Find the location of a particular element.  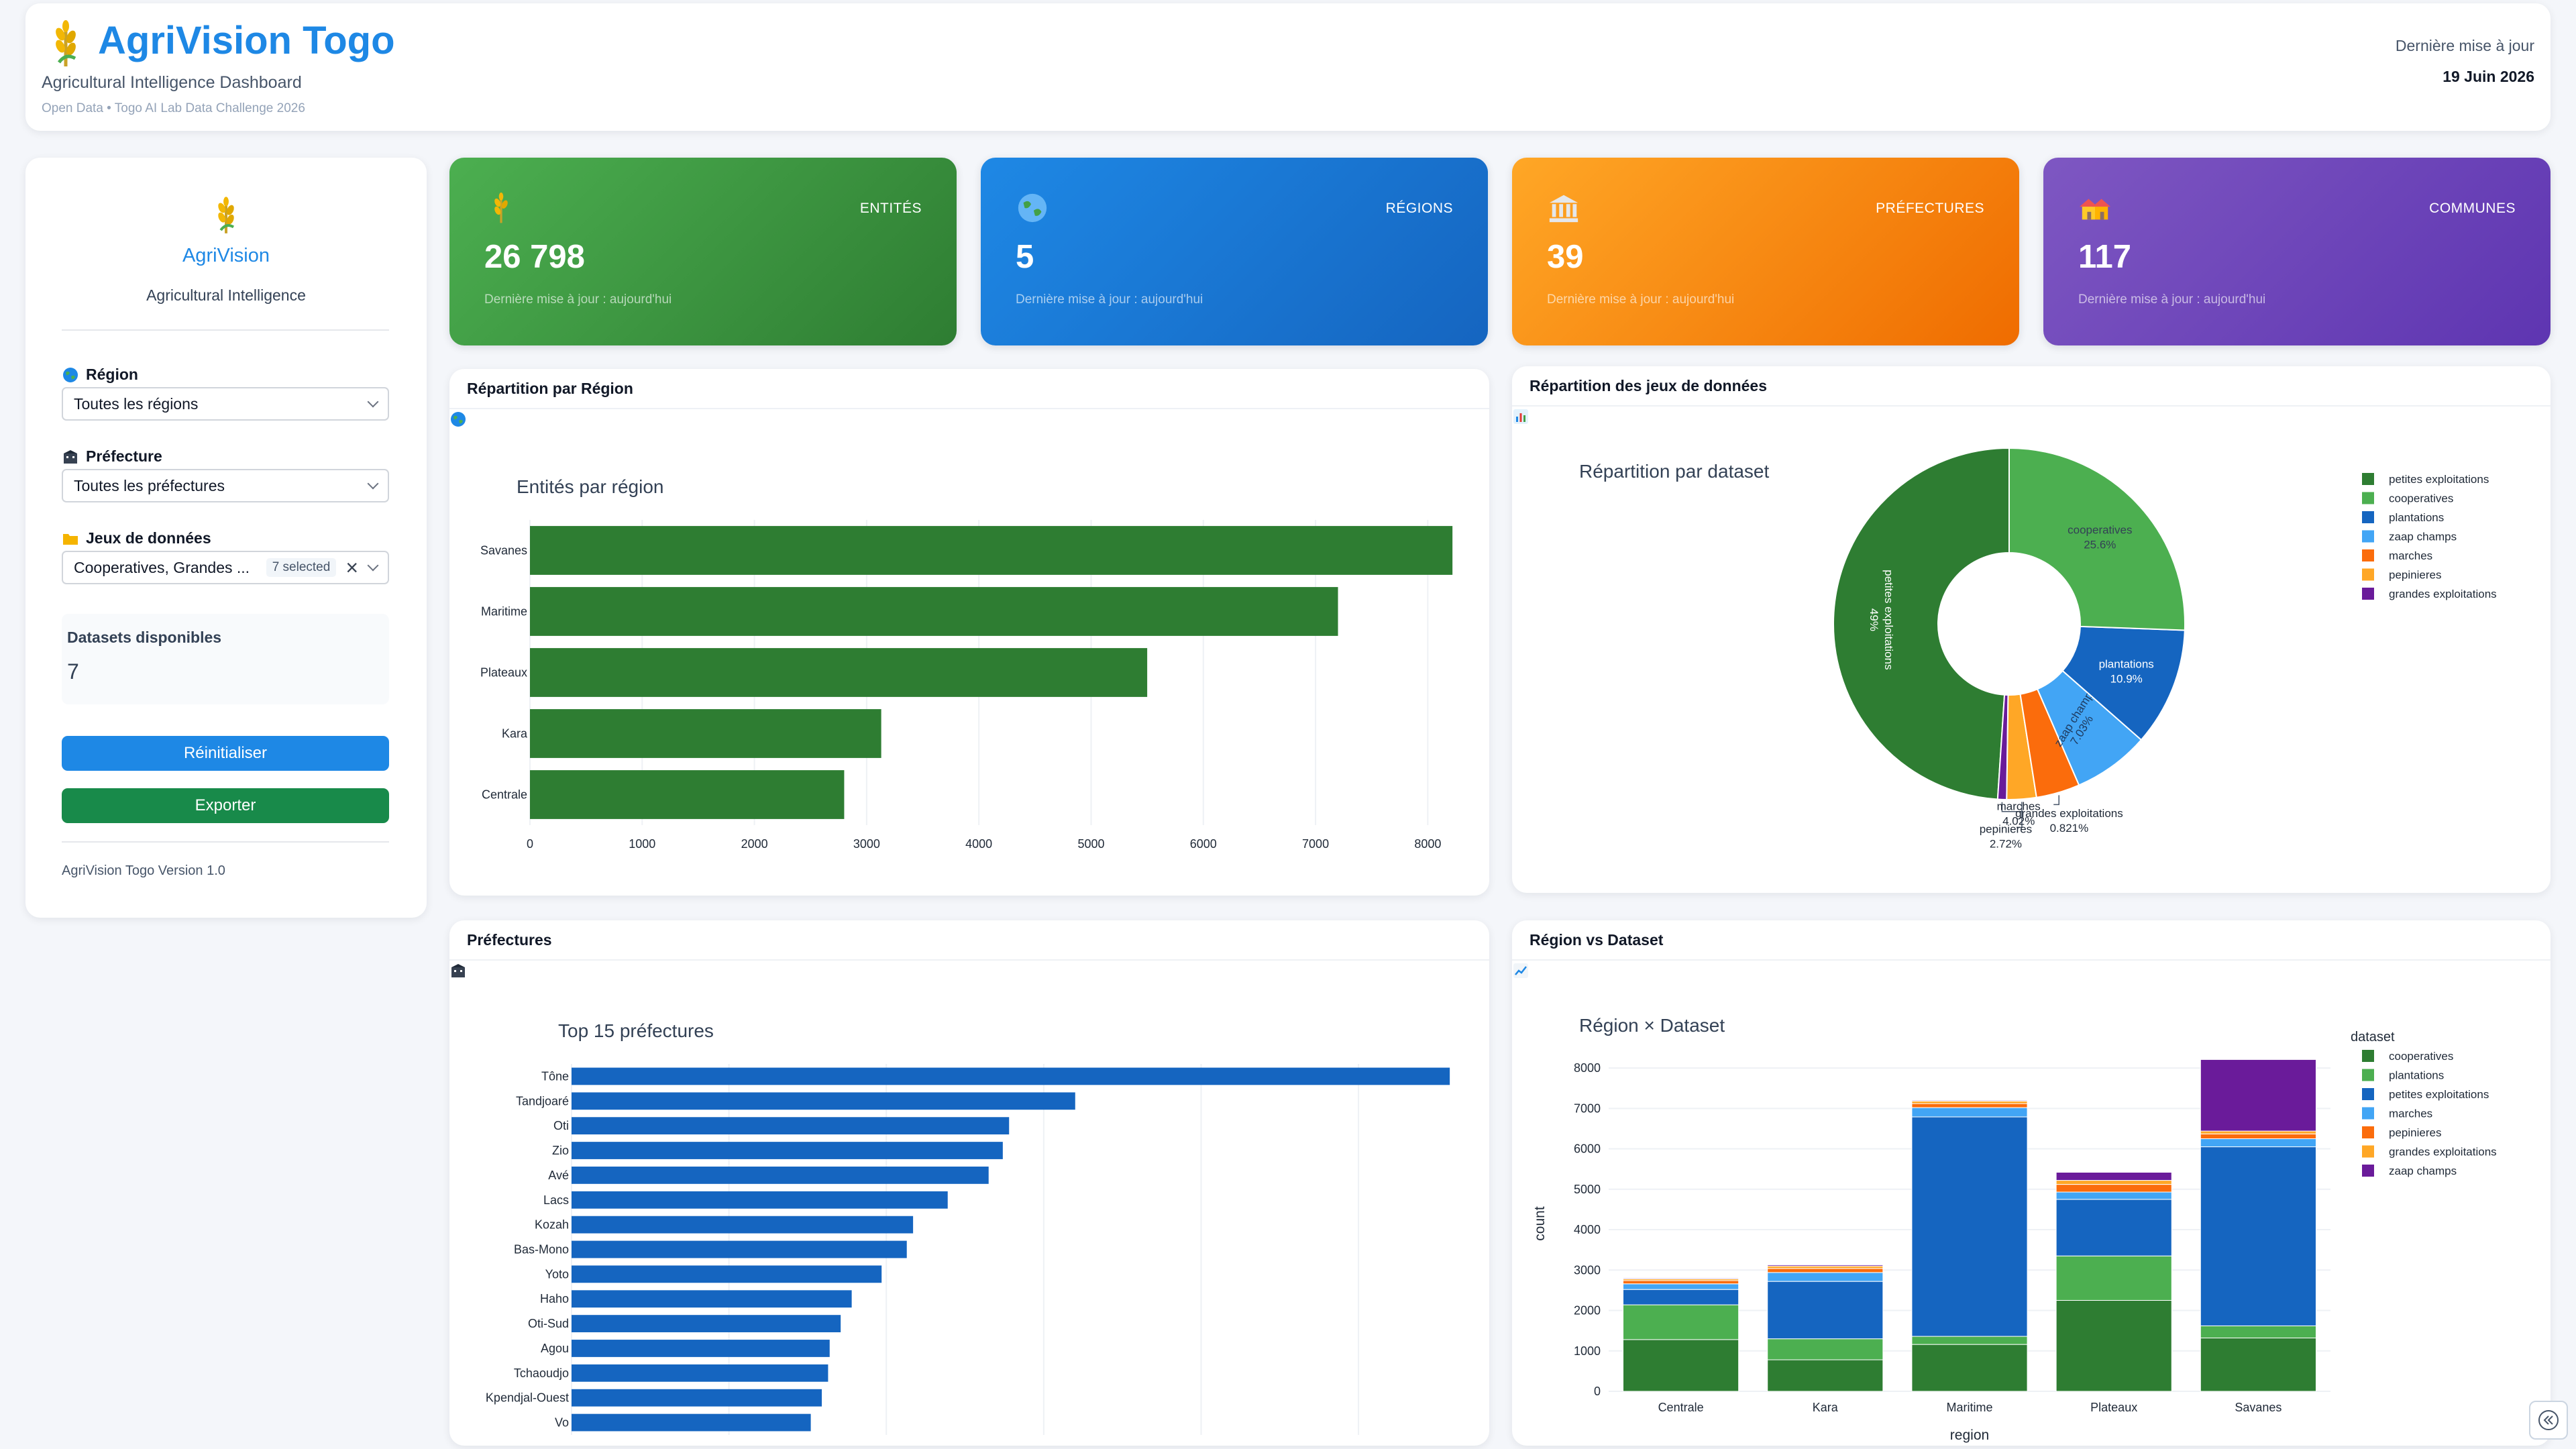

reset-button: Réinitialiser is located at coordinates (225, 753).